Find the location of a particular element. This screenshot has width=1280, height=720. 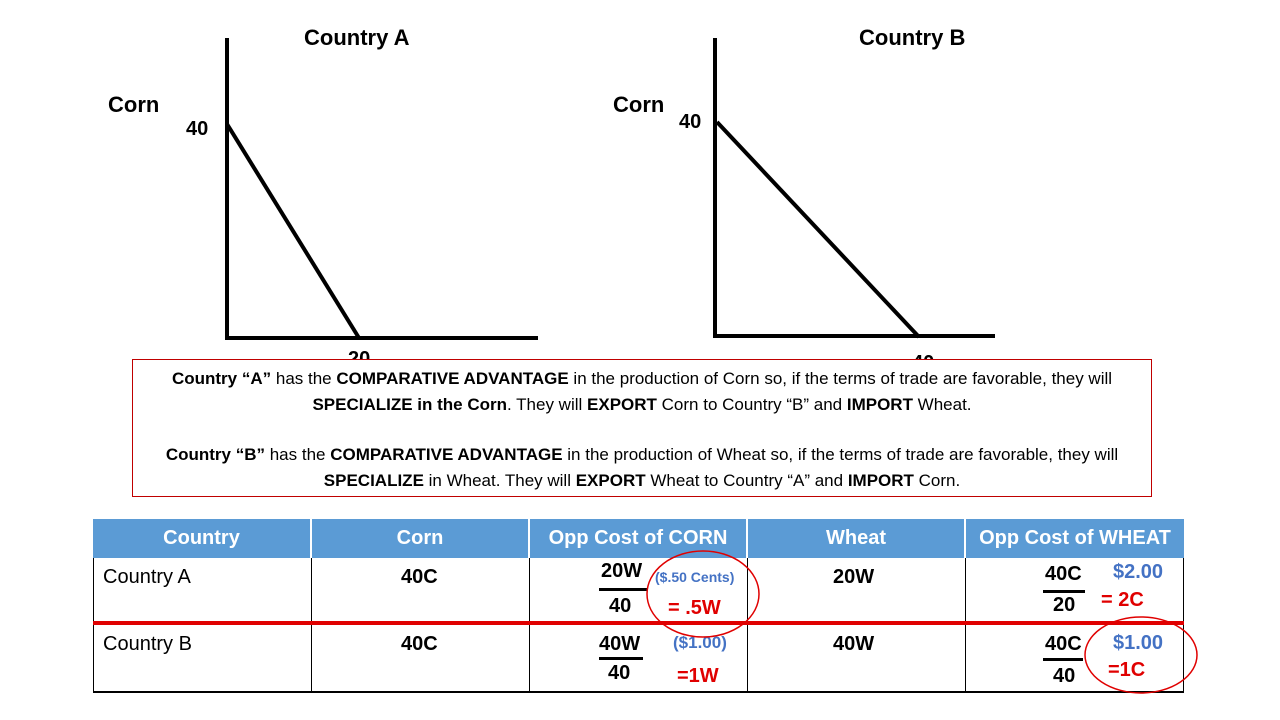

row-b-opp-corn-numerator: 40W is located at coordinates (620, 644).